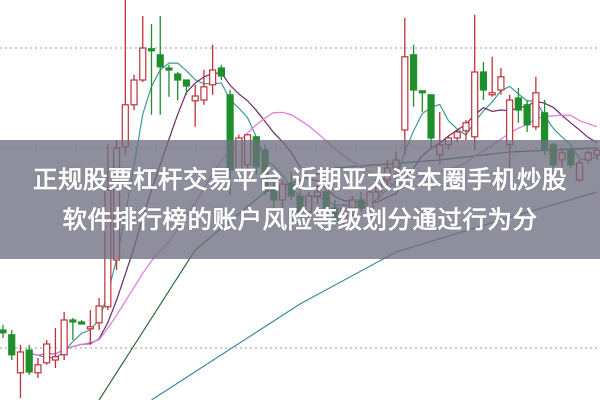 The height and width of the screenshot is (400, 600). I want to click on headline-line-1: 正规股票杠杆交易平台 近期亚太资本圈手机炒股, so click(300, 179).